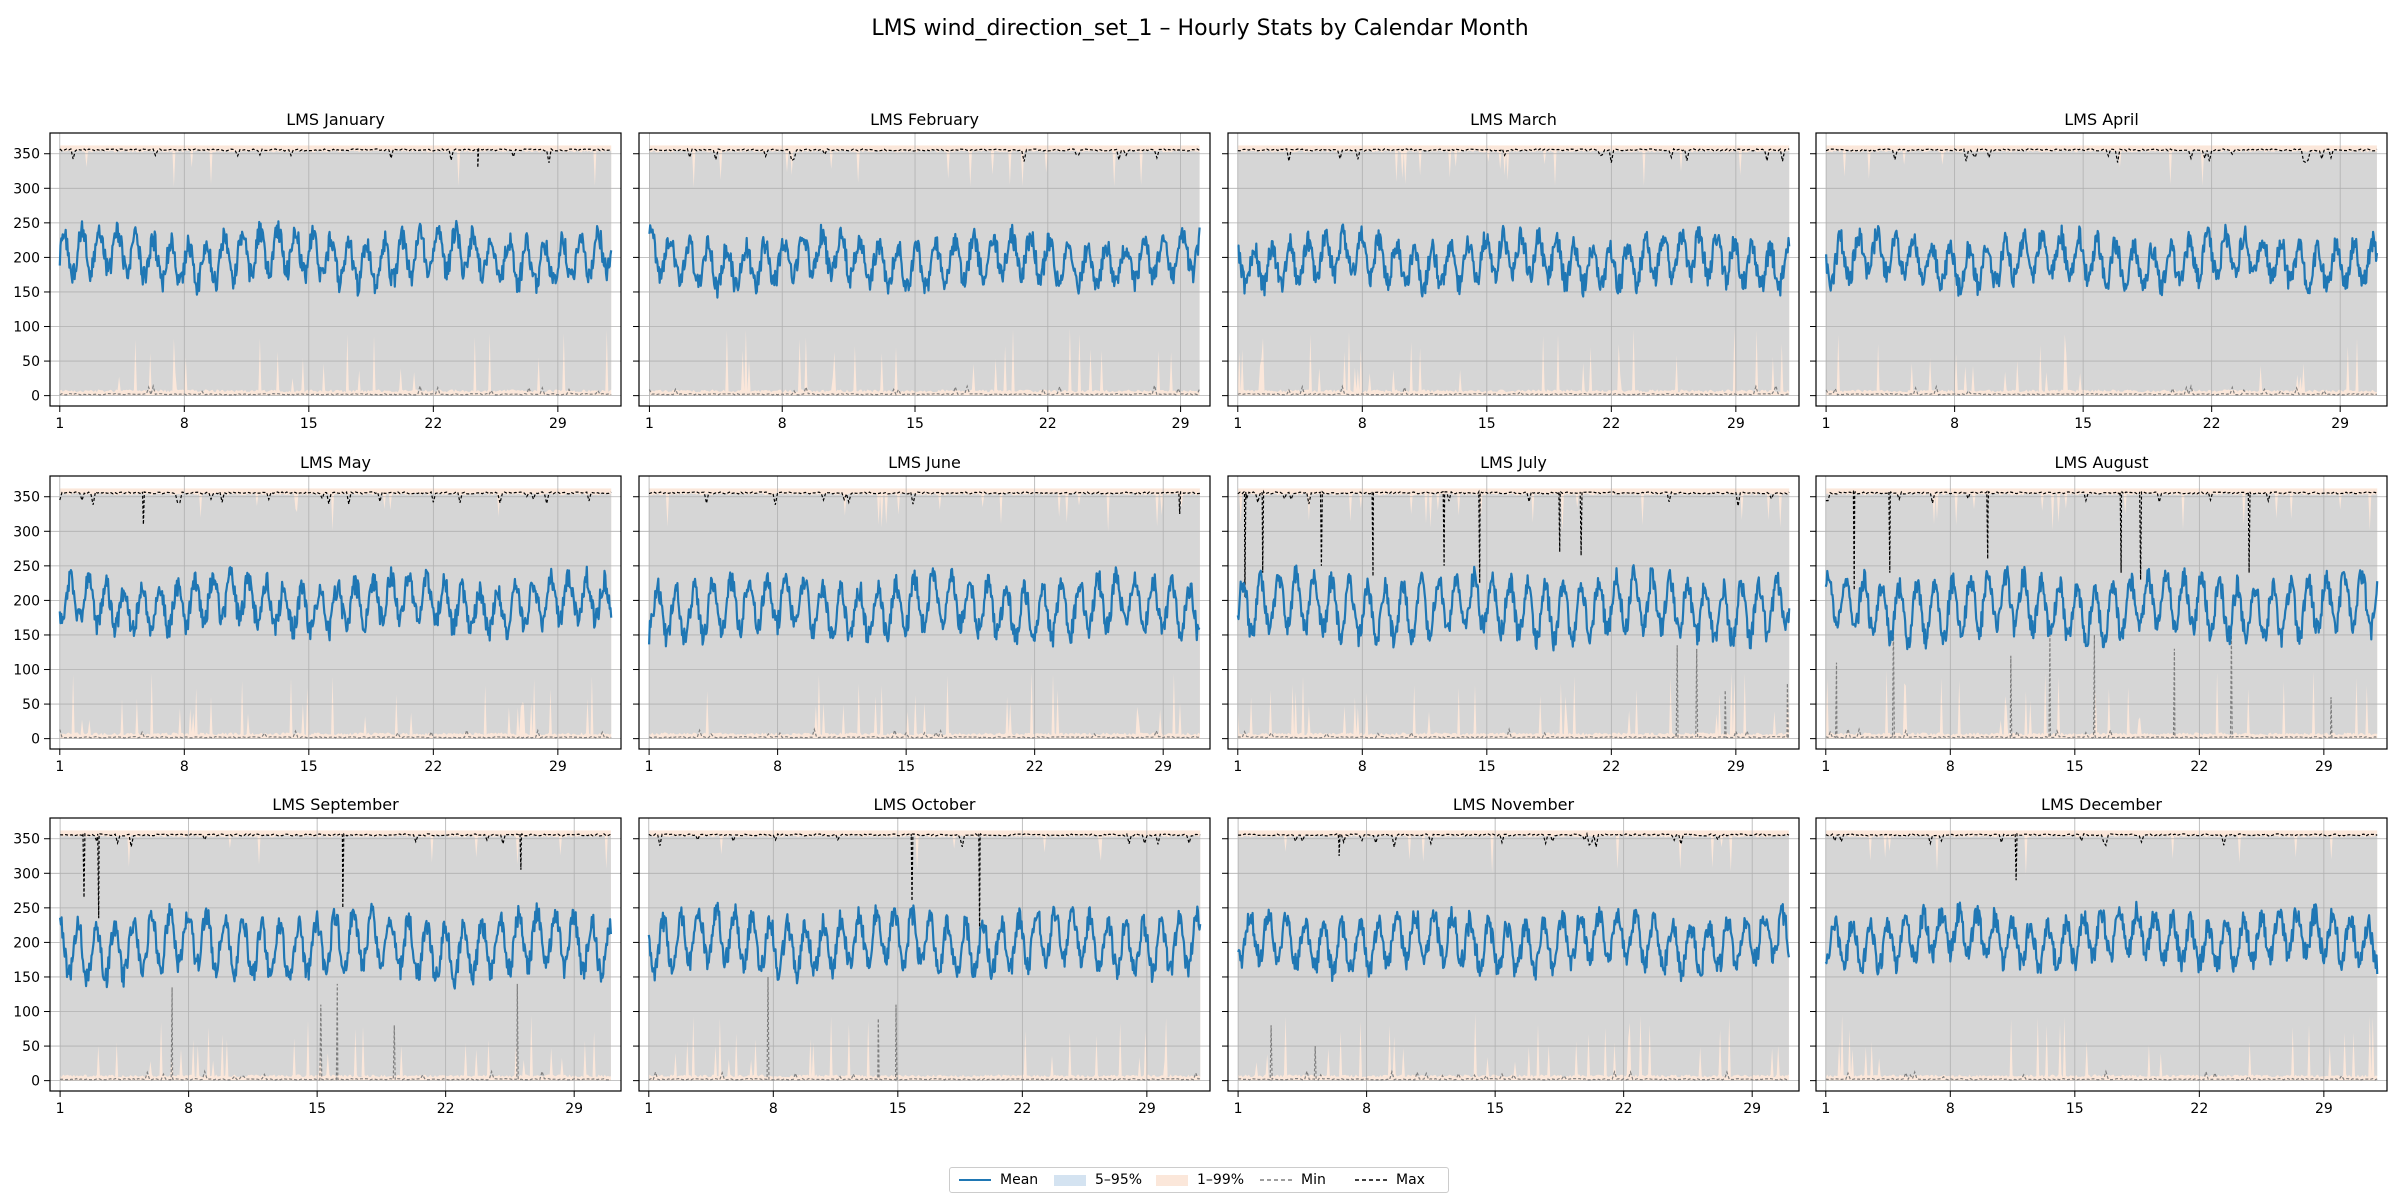  I want to click on panel-4: 1 8 15 22 29 LMS April, so click(2099, 271).